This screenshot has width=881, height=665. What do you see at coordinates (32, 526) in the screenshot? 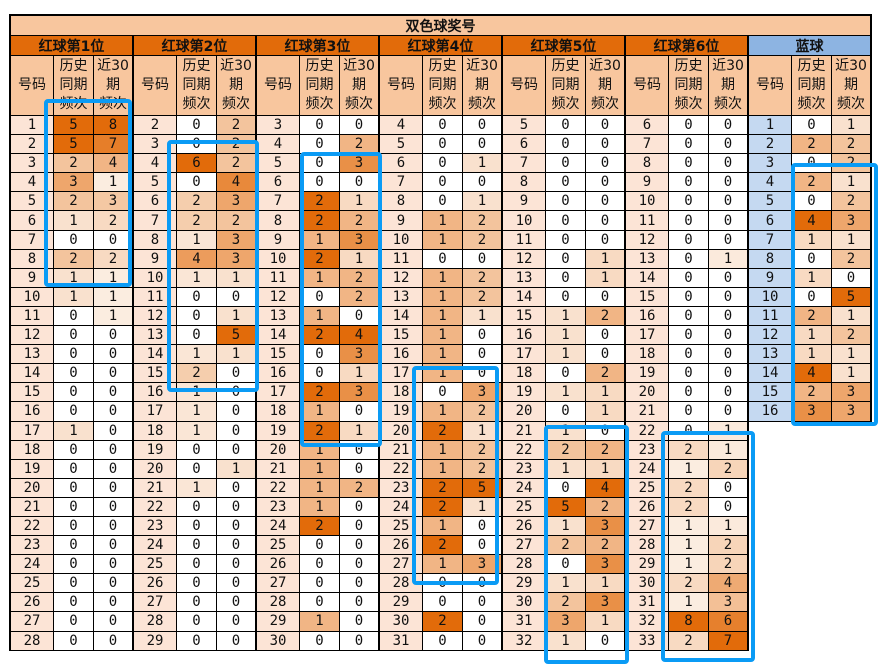
I see `ball-number: 22` at bounding box center [32, 526].